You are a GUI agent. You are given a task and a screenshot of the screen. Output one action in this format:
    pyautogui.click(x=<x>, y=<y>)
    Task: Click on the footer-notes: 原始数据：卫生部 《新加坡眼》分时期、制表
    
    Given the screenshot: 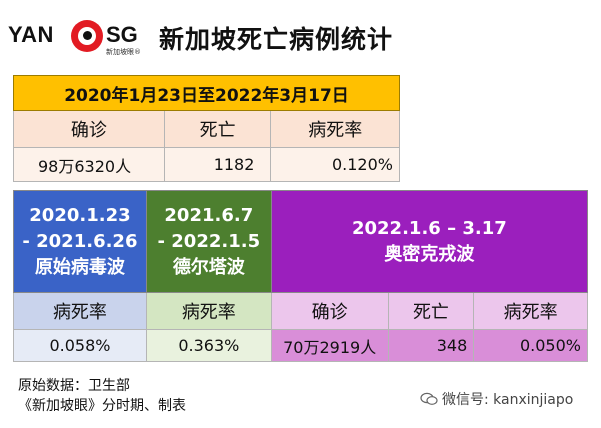 What is the action you would take?
    pyautogui.click(x=102, y=396)
    